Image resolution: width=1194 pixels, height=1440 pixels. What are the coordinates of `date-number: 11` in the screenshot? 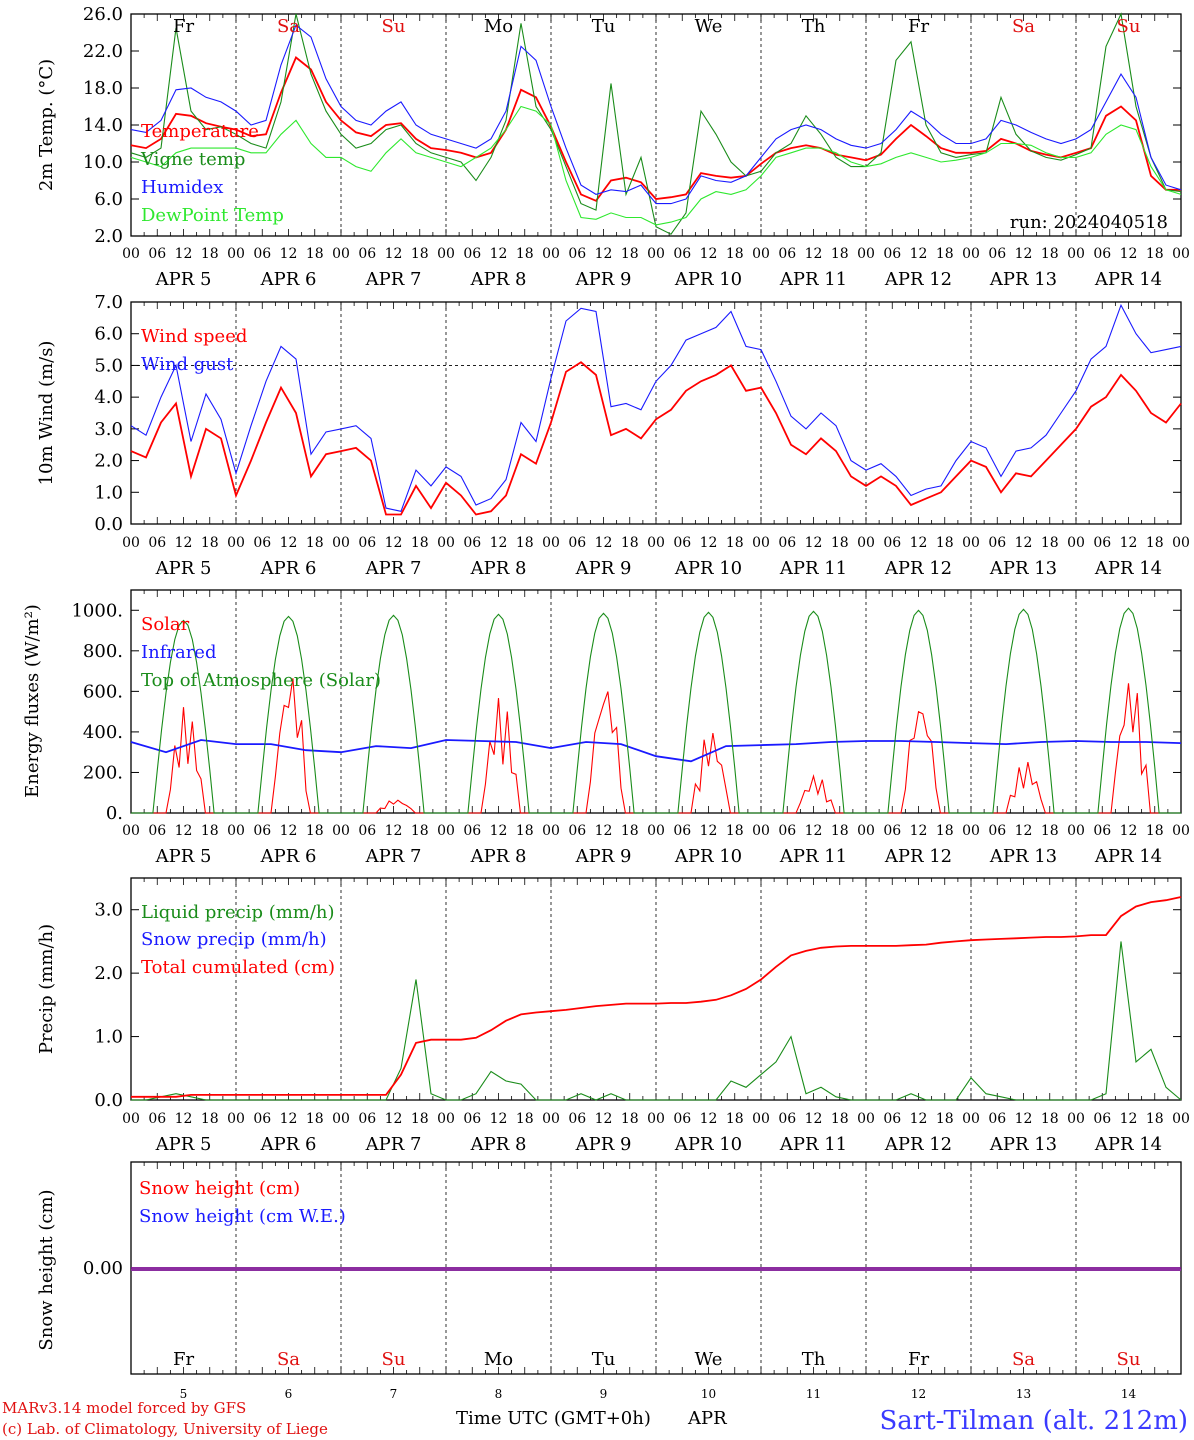 It's located at (813, 1394).